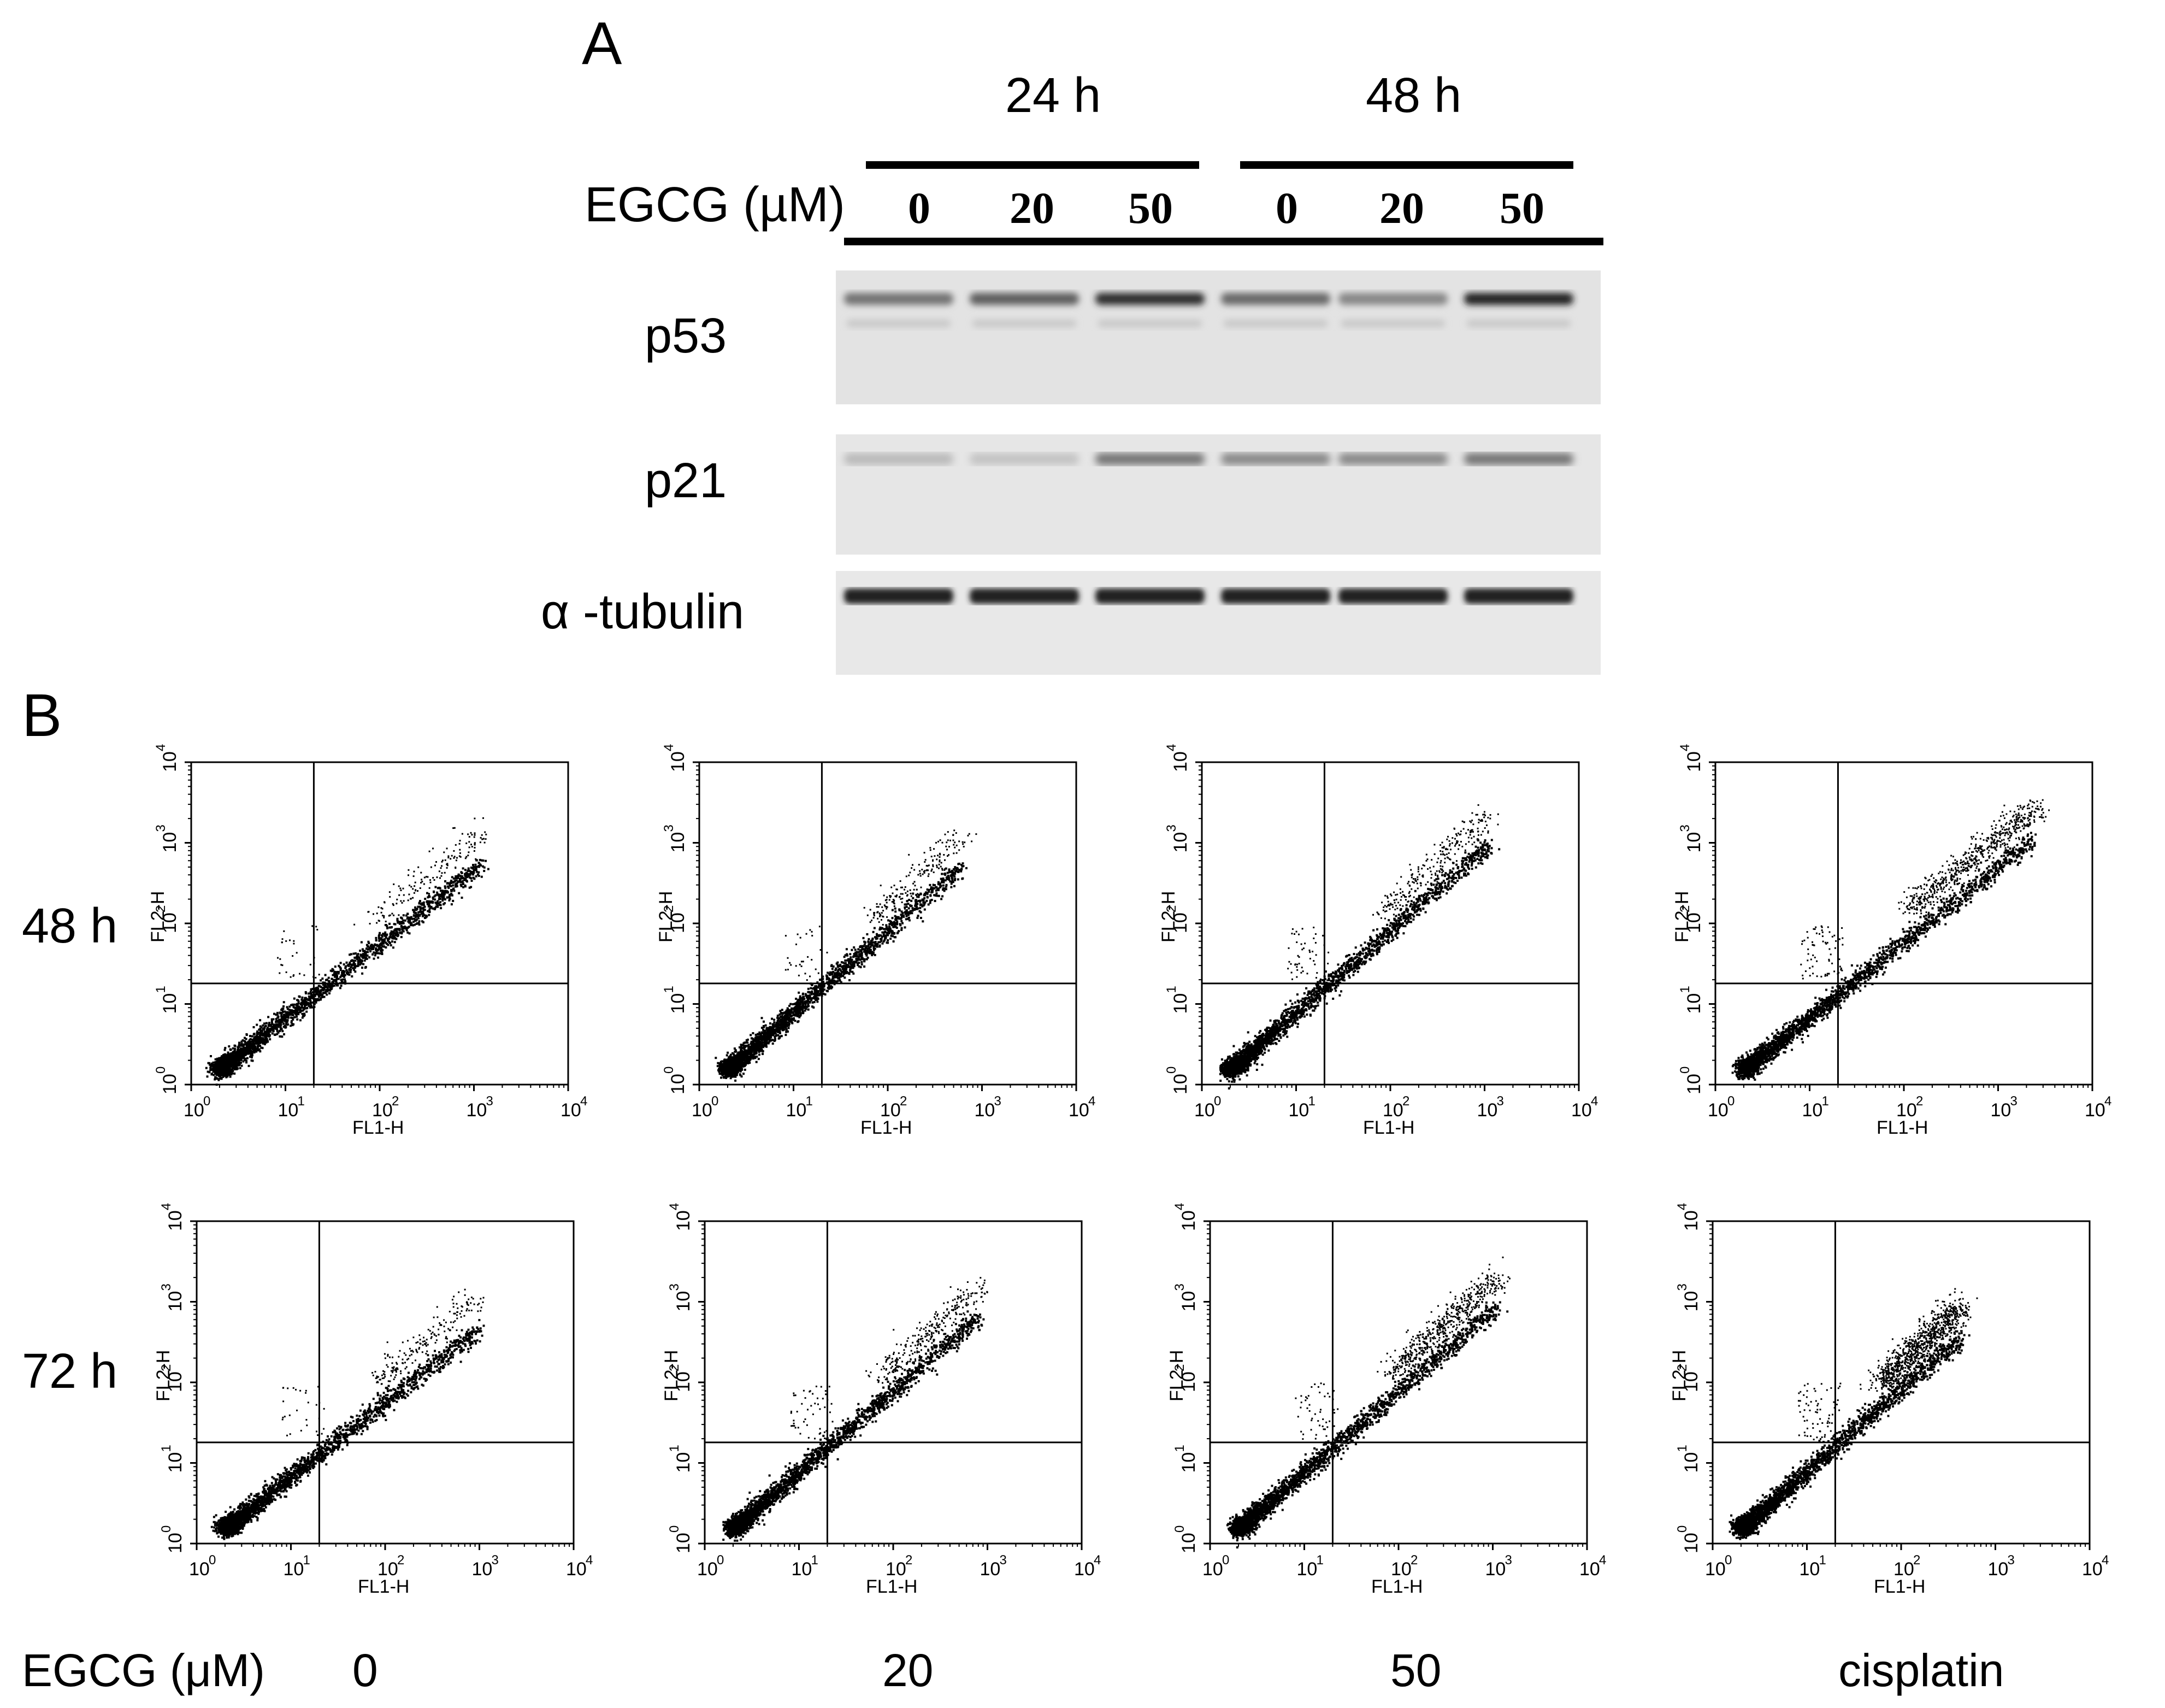 The width and height of the screenshot is (2165, 1708). I want to click on y-tick-exp: 0, so click(669, 1070).